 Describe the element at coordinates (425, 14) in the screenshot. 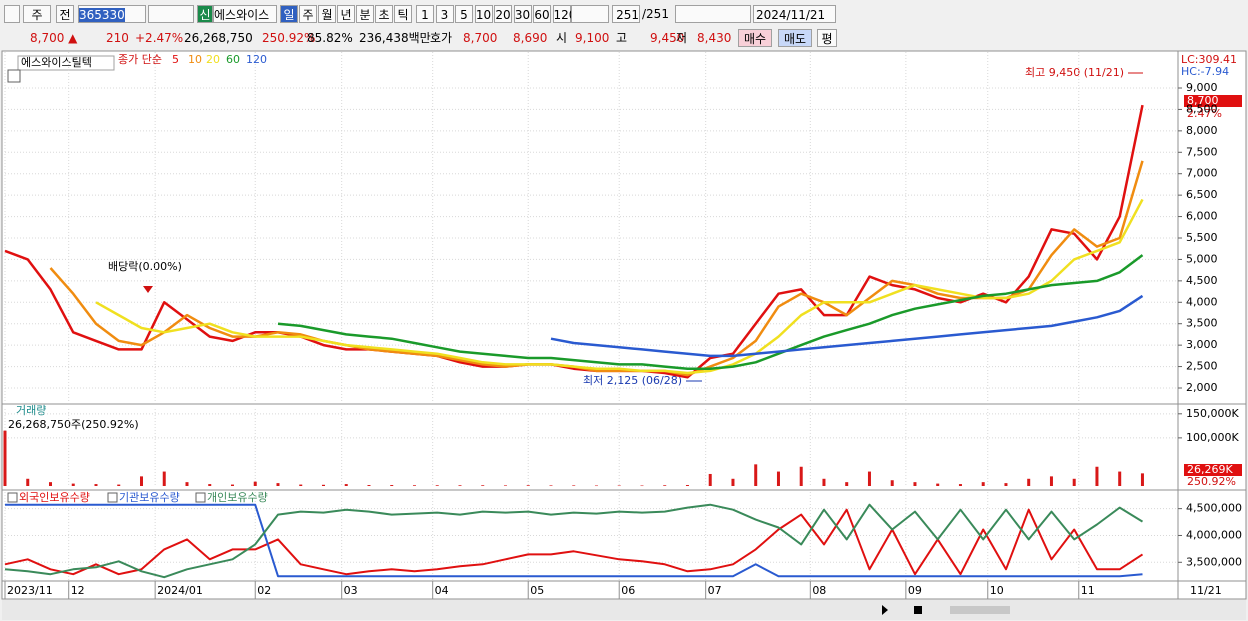

I see `interval-button: 1` at that location.